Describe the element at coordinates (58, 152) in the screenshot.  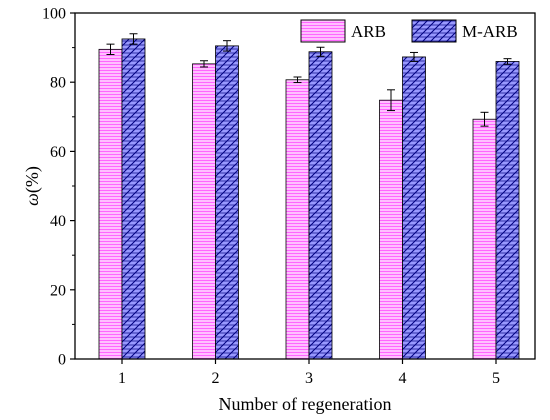
I see `y-tick-label-60: 60` at that location.